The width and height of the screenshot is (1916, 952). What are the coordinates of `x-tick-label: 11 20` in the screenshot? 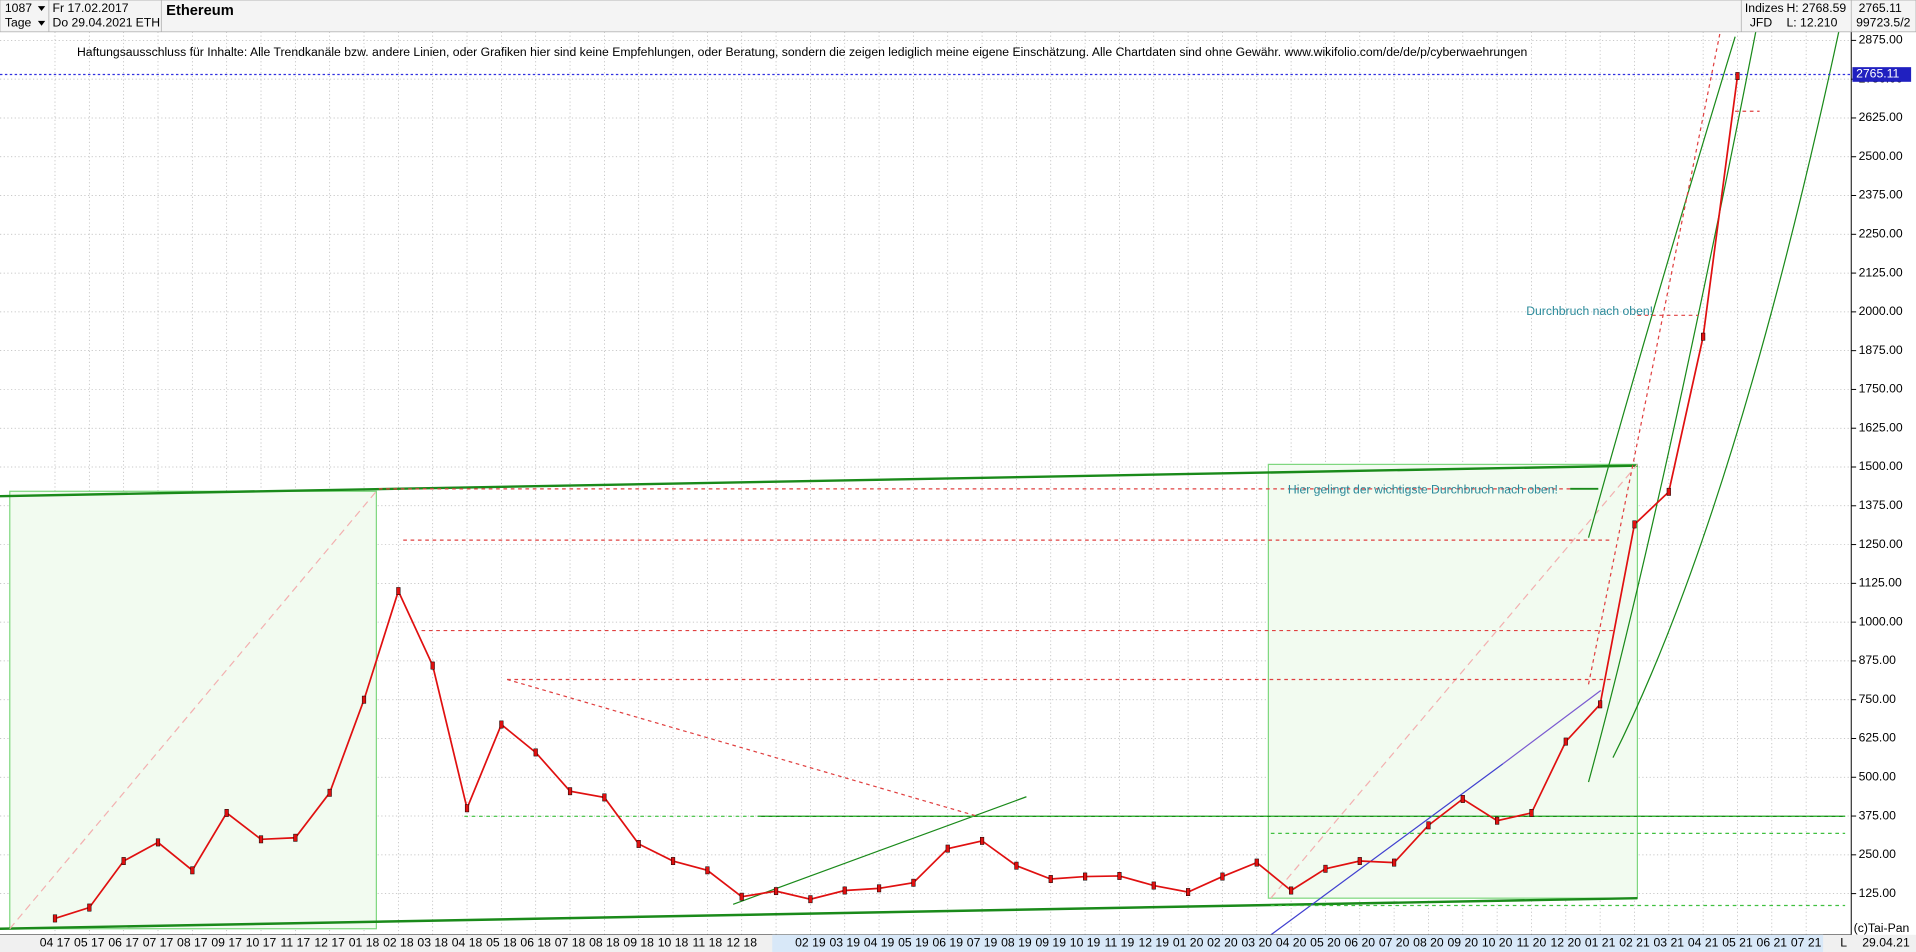 It's located at (1532, 943).